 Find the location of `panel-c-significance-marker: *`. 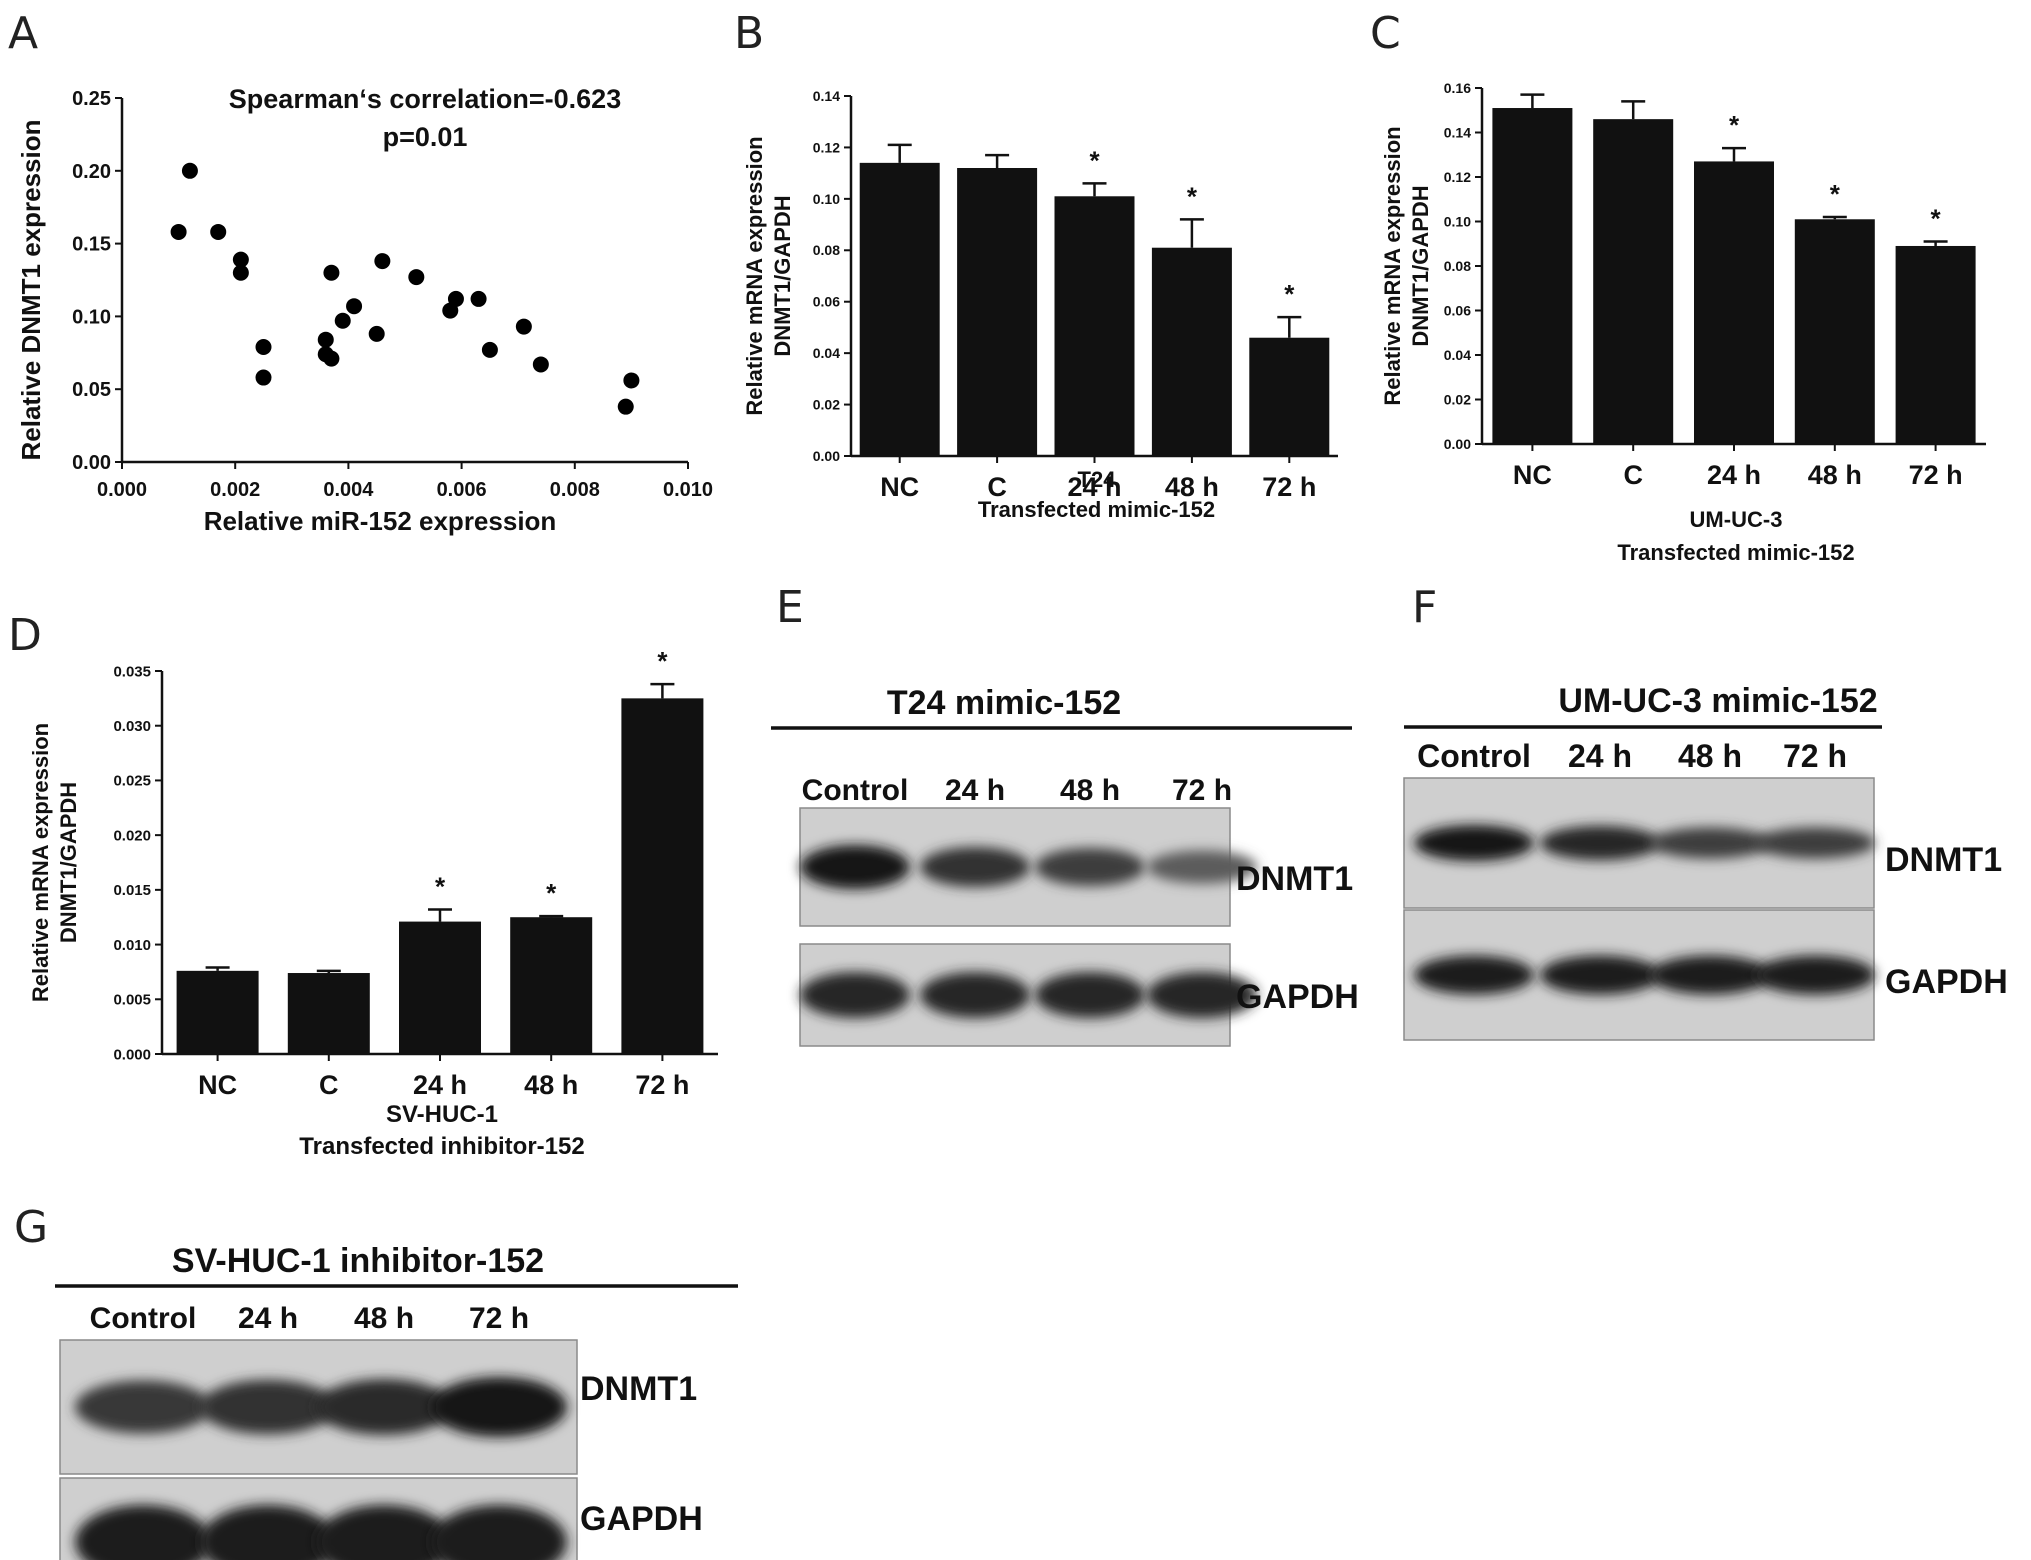

panel-c-significance-marker: * is located at coordinates (1936, 219).